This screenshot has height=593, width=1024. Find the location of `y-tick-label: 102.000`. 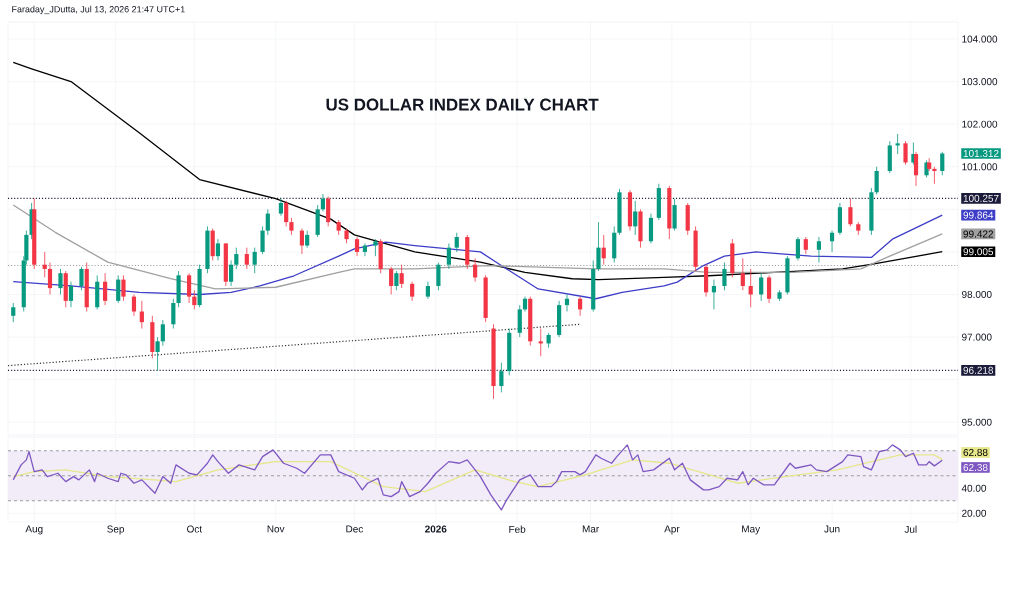

y-tick-label: 102.000 is located at coordinates (980, 124).